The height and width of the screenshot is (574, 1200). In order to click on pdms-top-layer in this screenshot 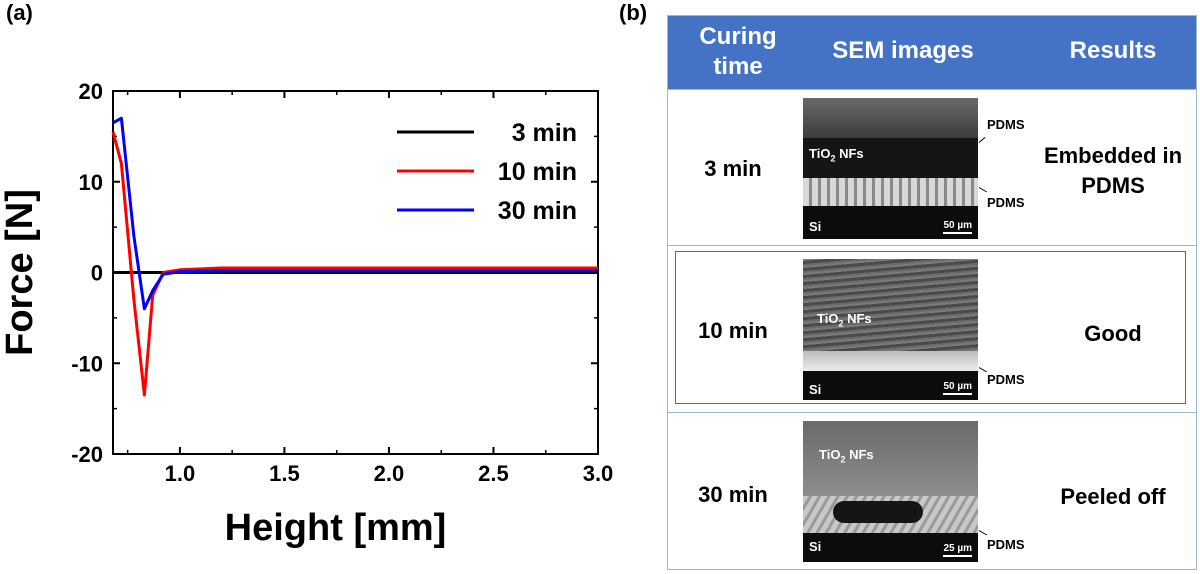, I will do `click(890, 118)`.